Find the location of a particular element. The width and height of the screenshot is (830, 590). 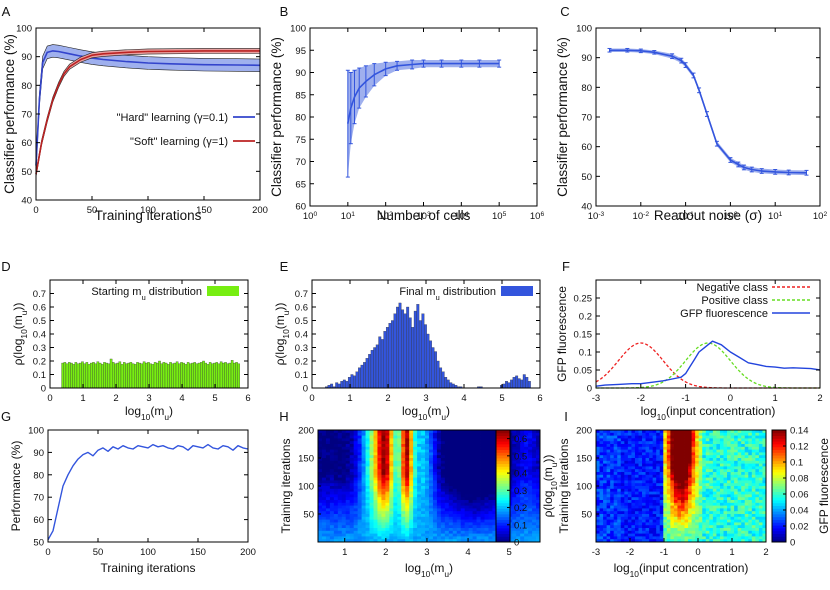

panel-letter: H is located at coordinates (283, 416).